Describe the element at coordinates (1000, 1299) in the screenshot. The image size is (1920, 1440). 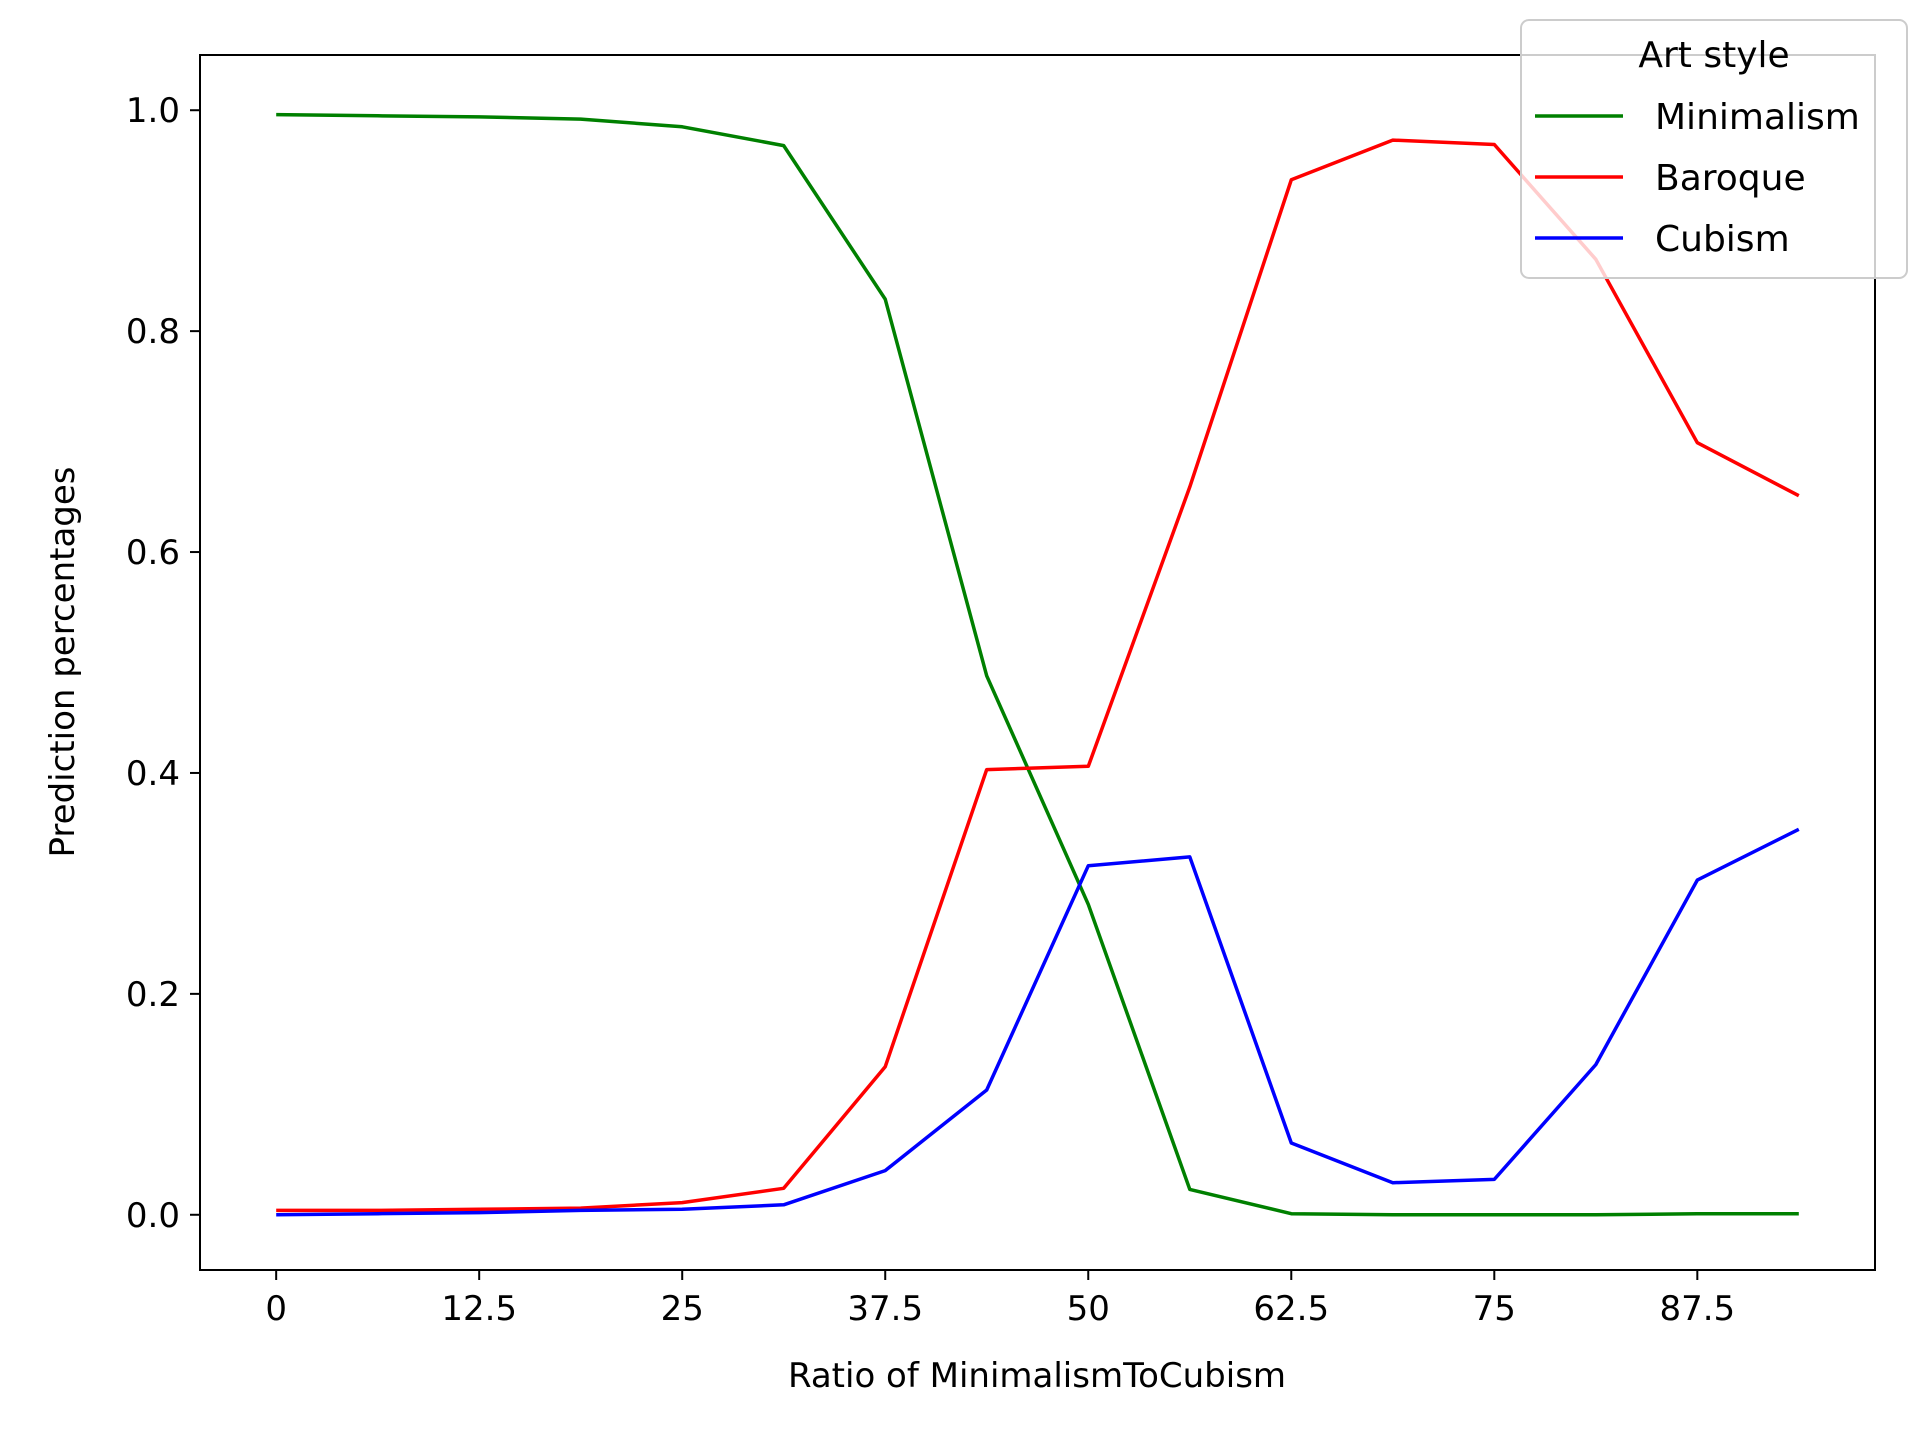
I see `x-axis: 0 12.5 25 37.5 50 62.5 75 87.5` at that location.